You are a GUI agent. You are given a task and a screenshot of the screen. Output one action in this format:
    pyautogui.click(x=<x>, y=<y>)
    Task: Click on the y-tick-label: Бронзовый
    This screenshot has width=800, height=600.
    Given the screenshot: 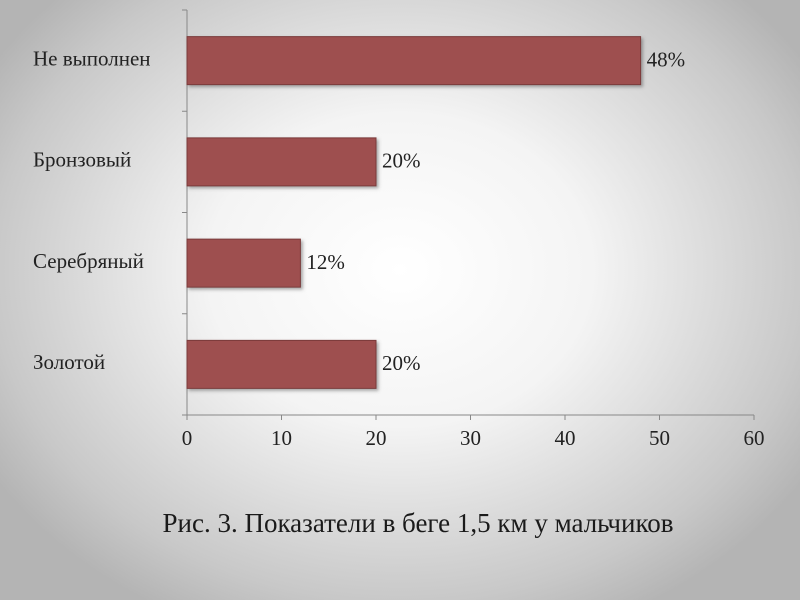 What is the action you would take?
    pyautogui.click(x=82, y=160)
    